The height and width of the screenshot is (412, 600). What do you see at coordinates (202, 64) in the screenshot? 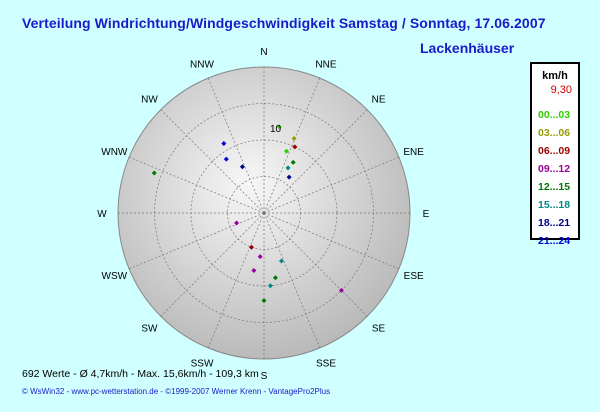
I see `direction-label-nnw: NNW` at bounding box center [202, 64].